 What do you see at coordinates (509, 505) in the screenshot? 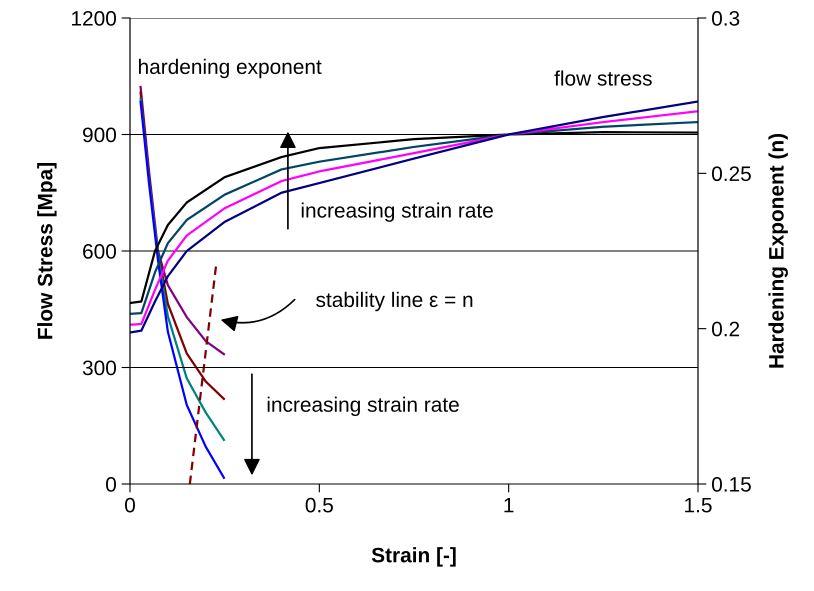
I see `x-tick-label: 1` at bounding box center [509, 505].